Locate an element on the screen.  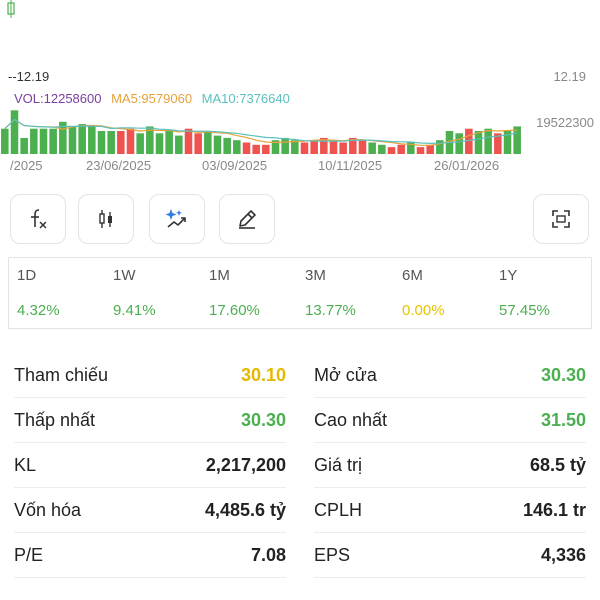
chart-date-1: 23/06/2025 is located at coordinates (119, 165).